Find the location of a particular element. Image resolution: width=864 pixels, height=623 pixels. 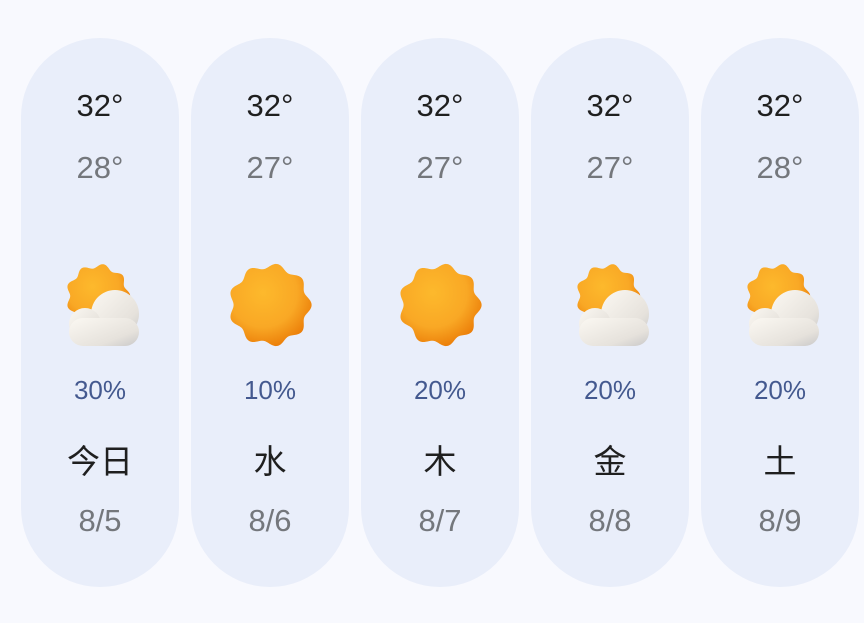

date: 8/7 is located at coordinates (440, 520).